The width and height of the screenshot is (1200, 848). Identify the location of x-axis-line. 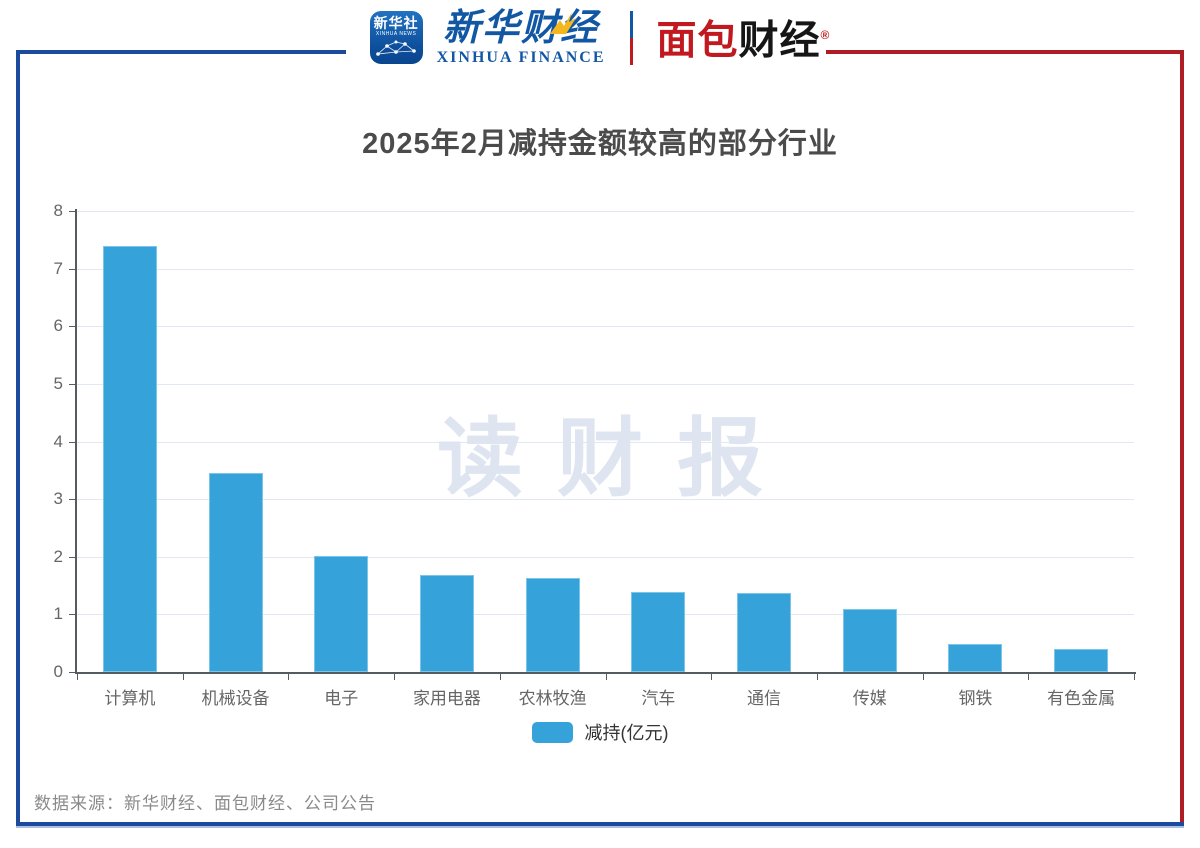
(605, 673).